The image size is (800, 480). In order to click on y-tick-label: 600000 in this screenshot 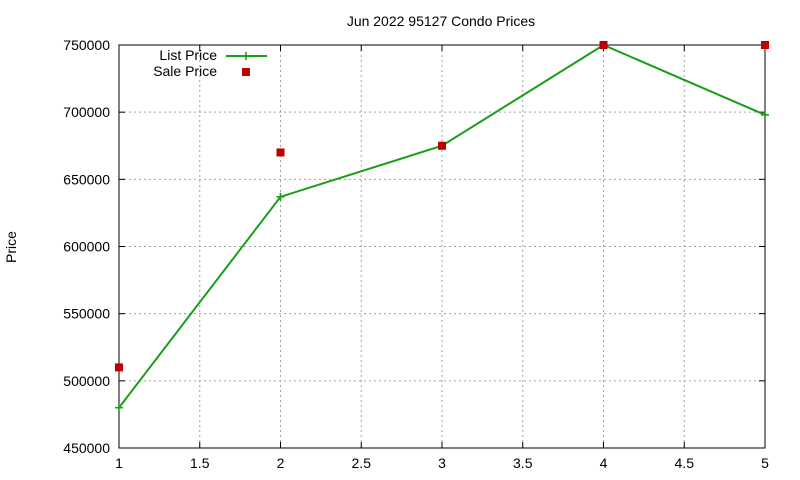, I will do `click(86, 247)`.